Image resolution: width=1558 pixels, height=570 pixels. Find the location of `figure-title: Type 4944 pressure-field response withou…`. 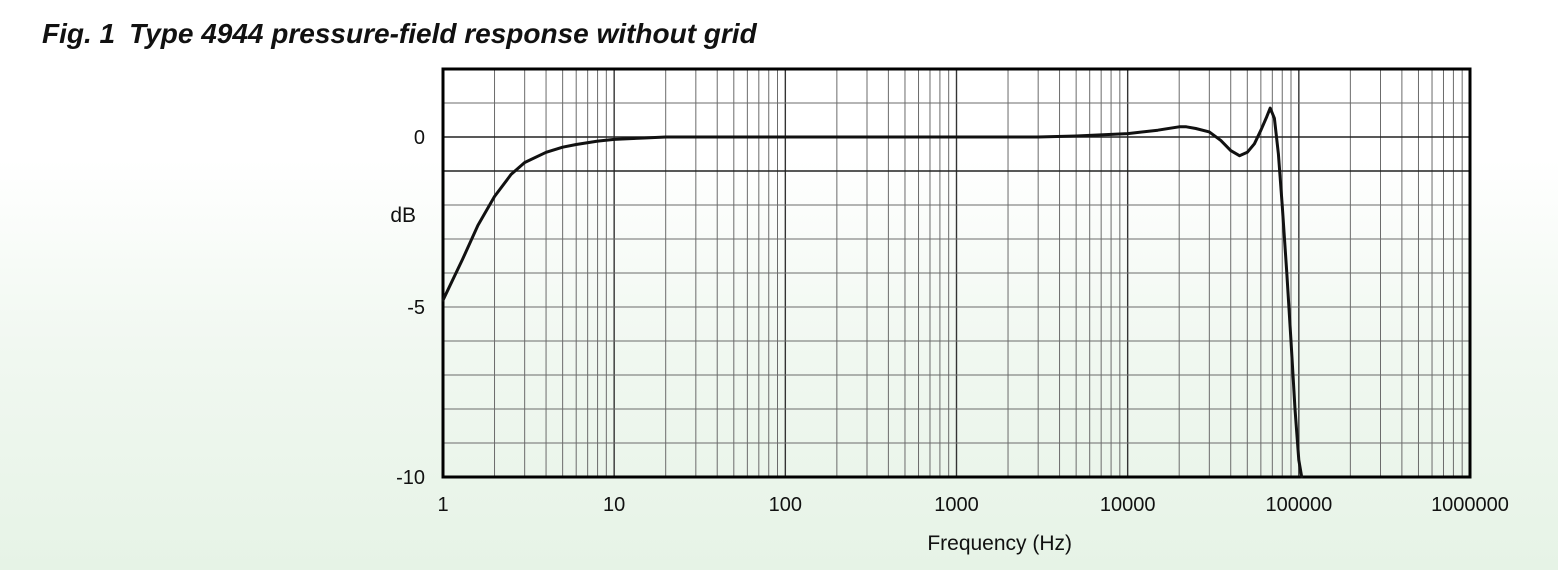

figure-title: Type 4944 pressure-field response withou… is located at coordinates (443, 33).